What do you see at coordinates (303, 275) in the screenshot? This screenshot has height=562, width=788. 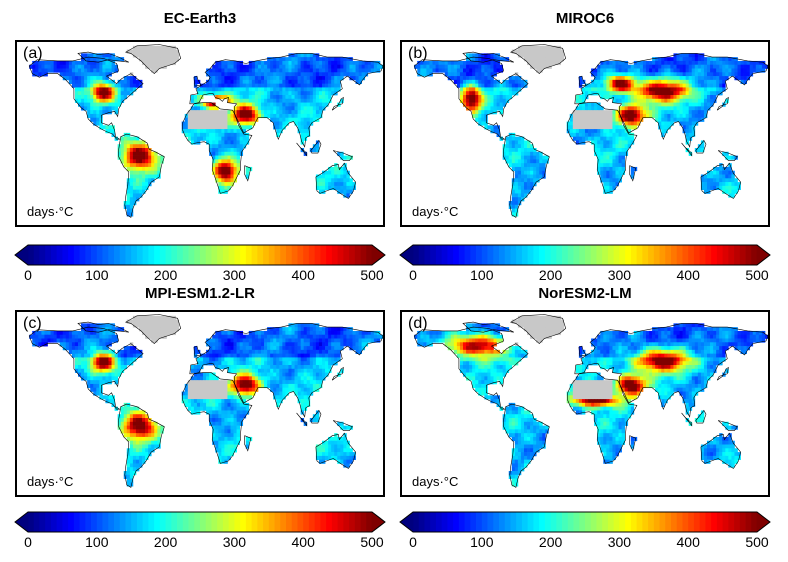 I see `colorbar-tick-label: 400` at bounding box center [303, 275].